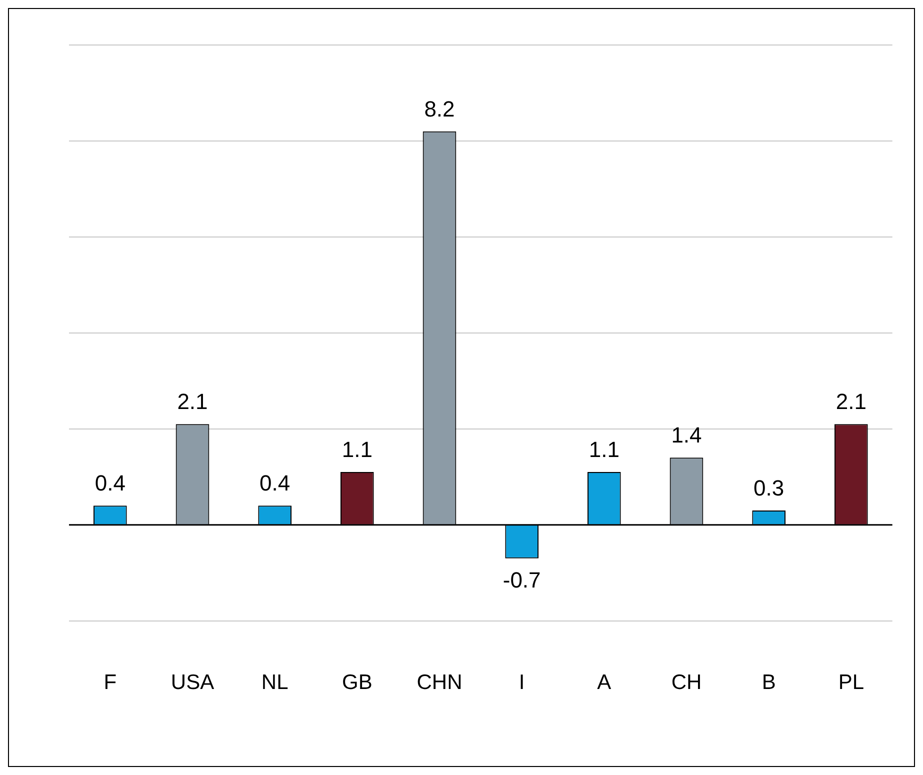 Image resolution: width=923 pixels, height=775 pixels. Describe the element at coordinates (686, 682) in the screenshot. I see `x-tick-label: CH` at that location.